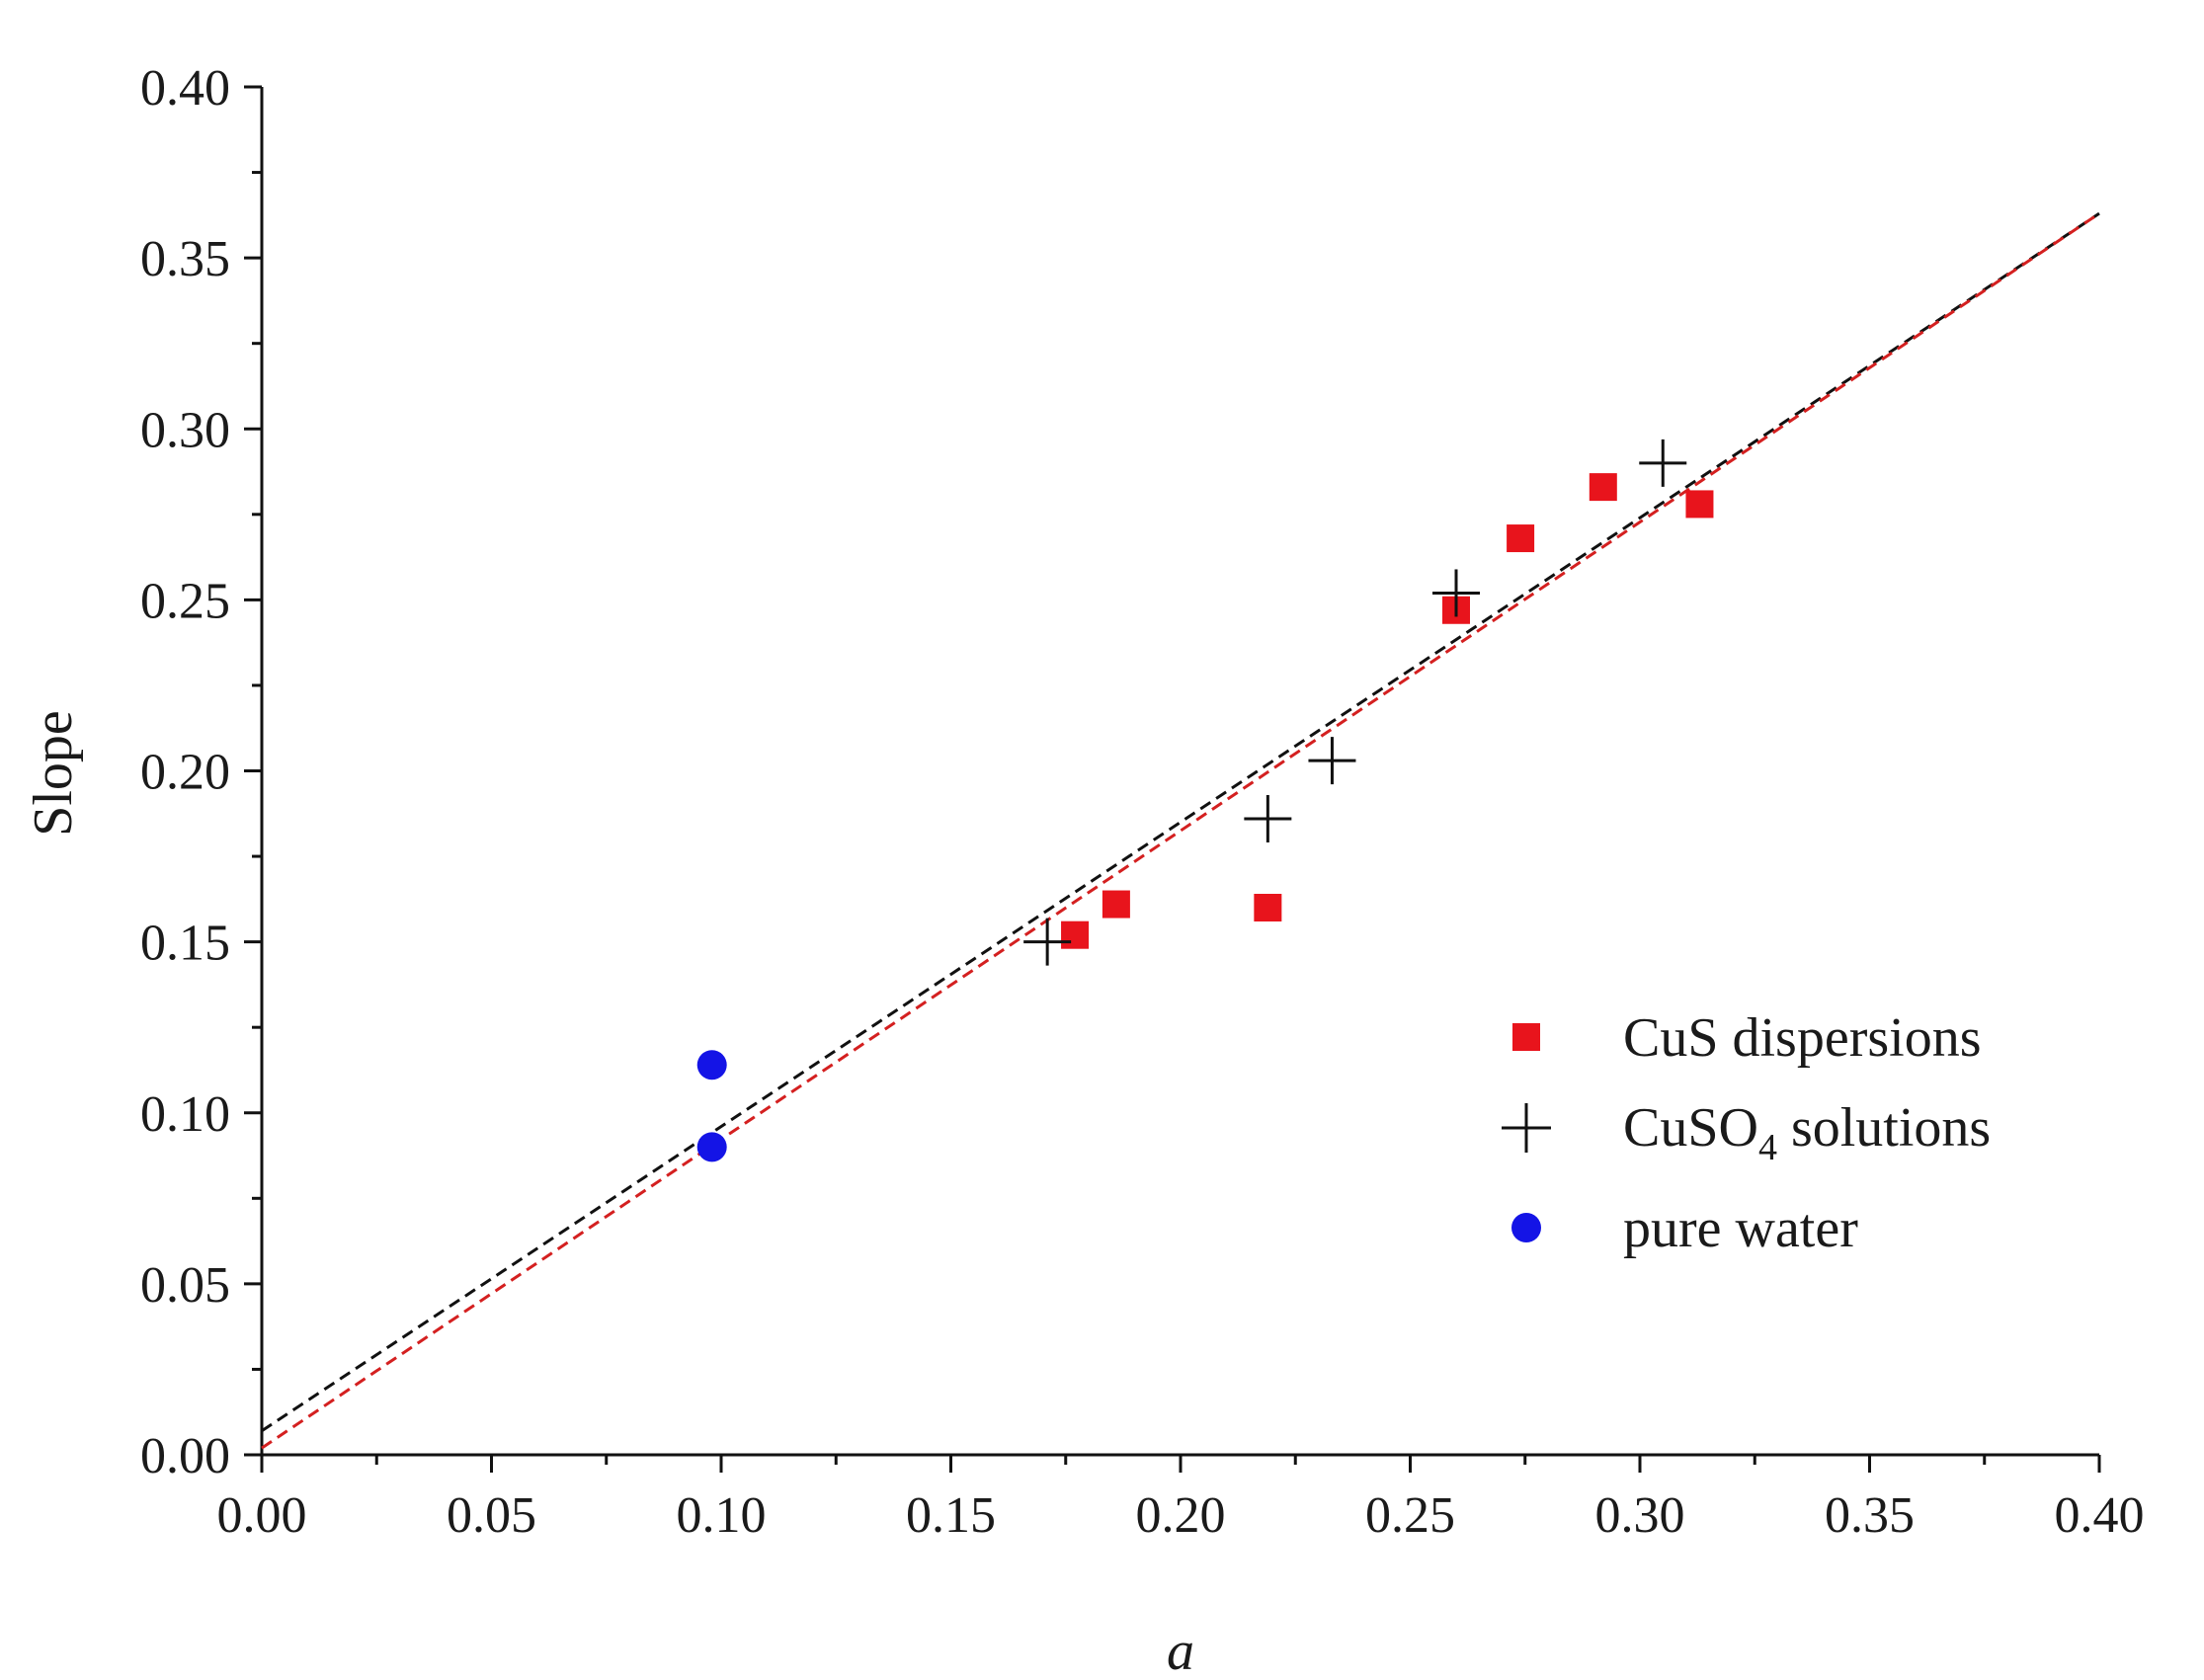  I want to click on x-tick-label: 0.25, so click(1410, 1515).